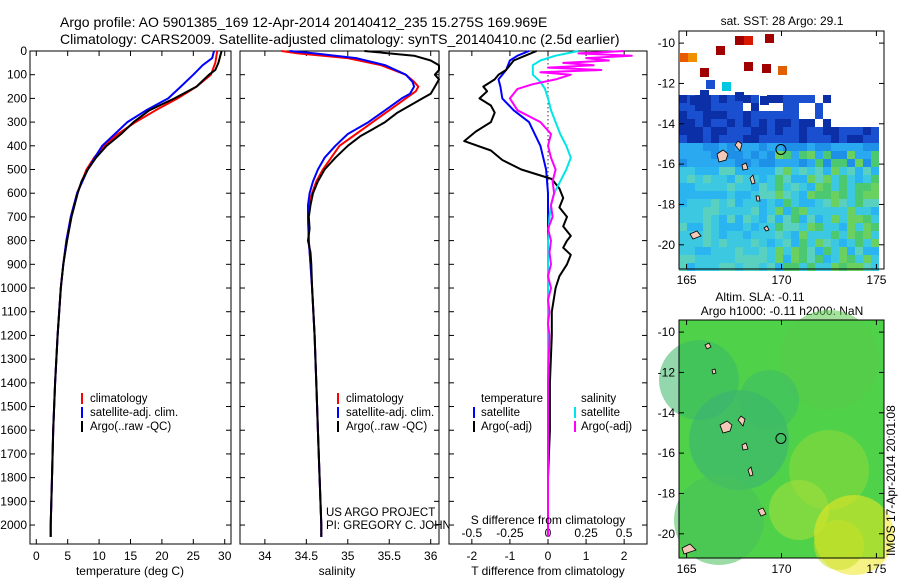 The image size is (900, 580). What do you see at coordinates (17, 122) in the screenshot?
I see `depth-tick-label: 300` at bounding box center [17, 122].